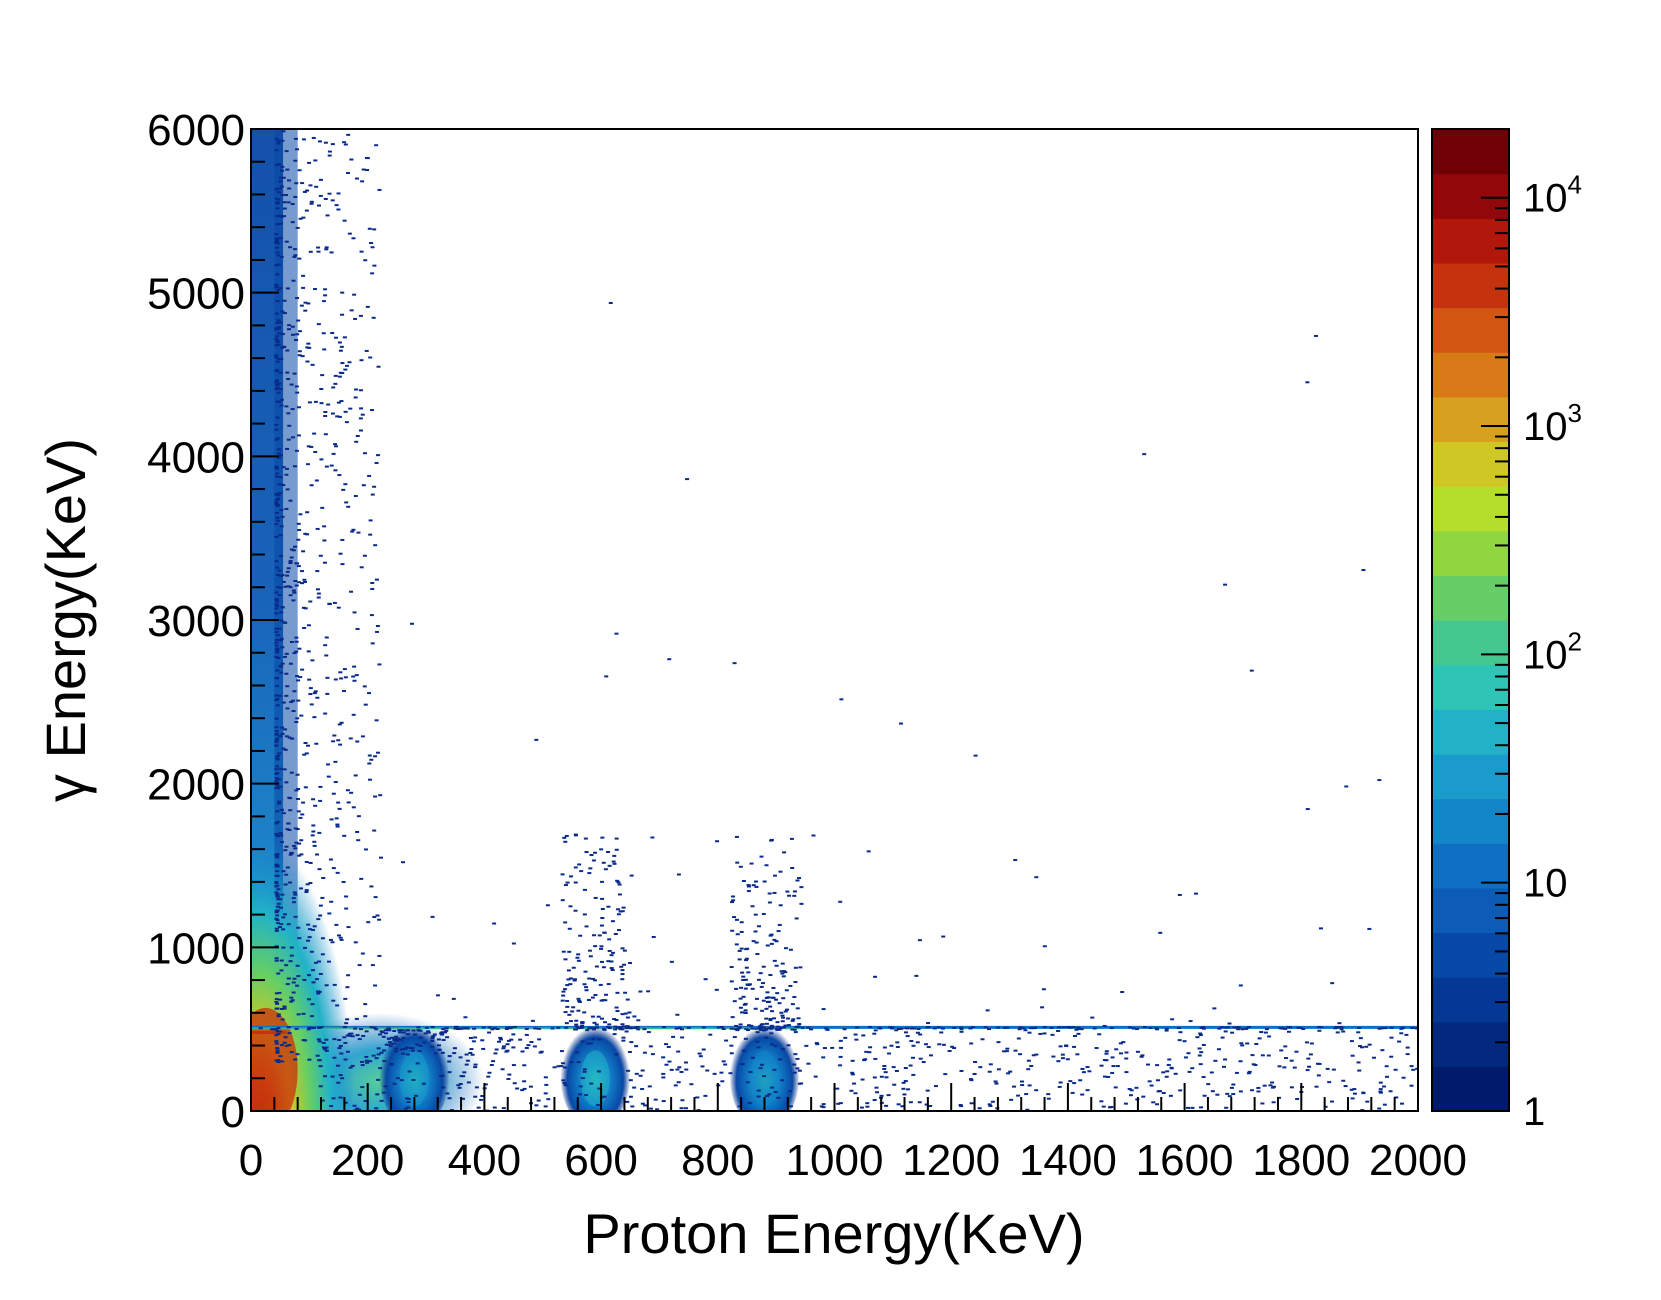  Describe the element at coordinates (1552, 651) in the screenshot. I see `colorbar-label: 102` at that location.